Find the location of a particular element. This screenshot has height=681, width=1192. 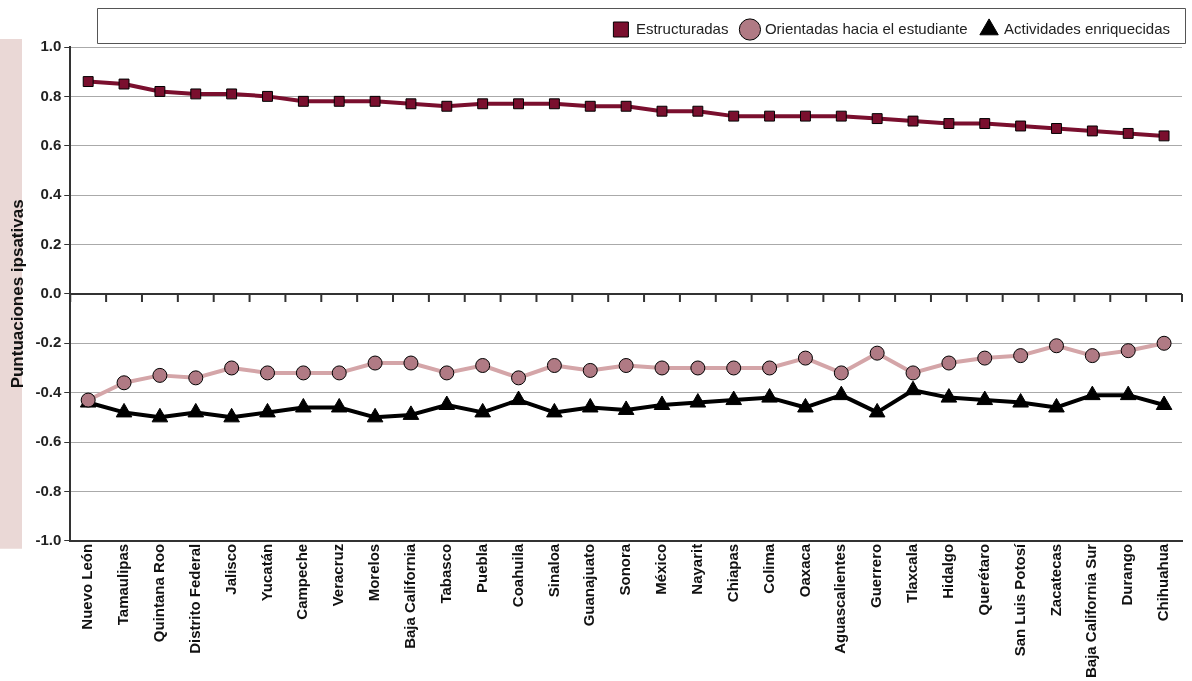

y-tick-label: 0.4 is located at coordinates (51, 194).